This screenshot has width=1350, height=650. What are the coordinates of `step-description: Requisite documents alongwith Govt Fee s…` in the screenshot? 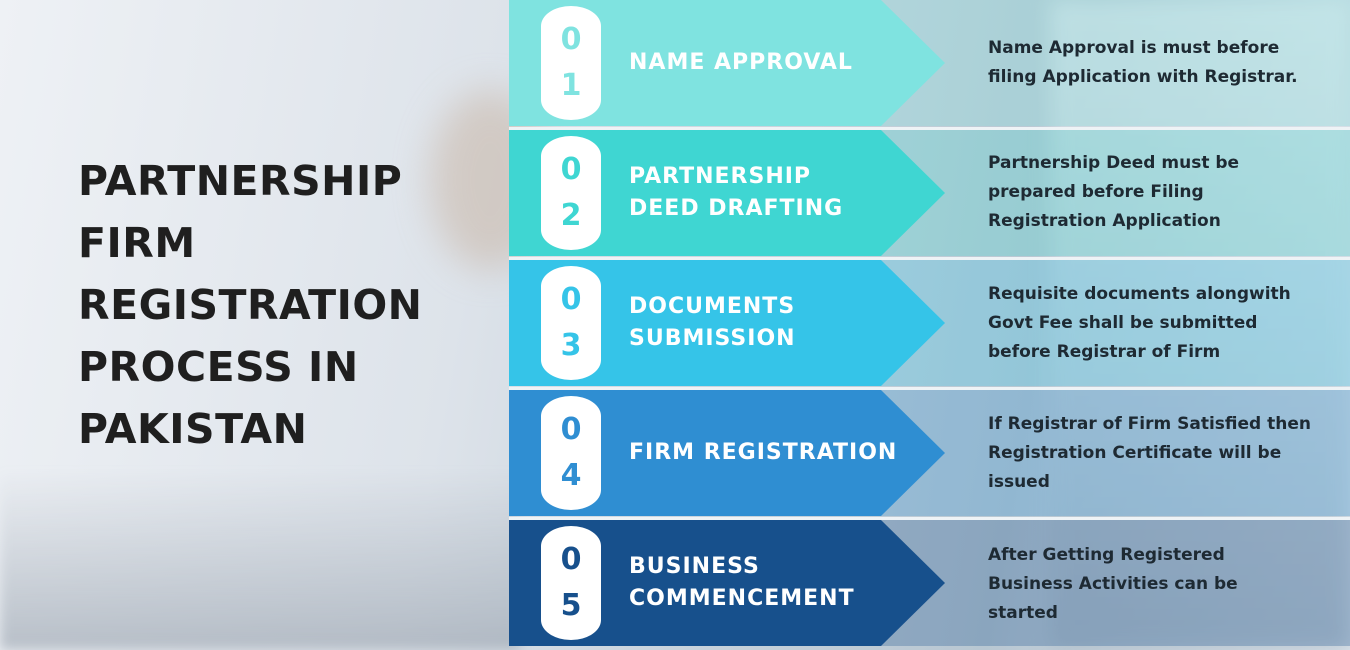 It's located at (1163, 323).